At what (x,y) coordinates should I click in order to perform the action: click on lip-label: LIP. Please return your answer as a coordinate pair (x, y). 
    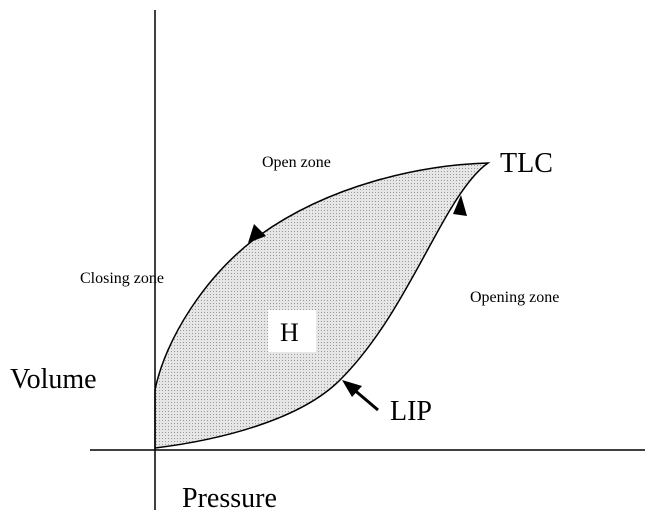
    Looking at the image, I should click on (411, 411).